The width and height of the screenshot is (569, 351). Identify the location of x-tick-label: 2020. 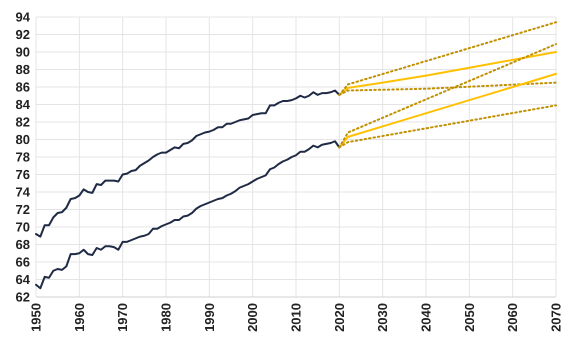
(339, 317).